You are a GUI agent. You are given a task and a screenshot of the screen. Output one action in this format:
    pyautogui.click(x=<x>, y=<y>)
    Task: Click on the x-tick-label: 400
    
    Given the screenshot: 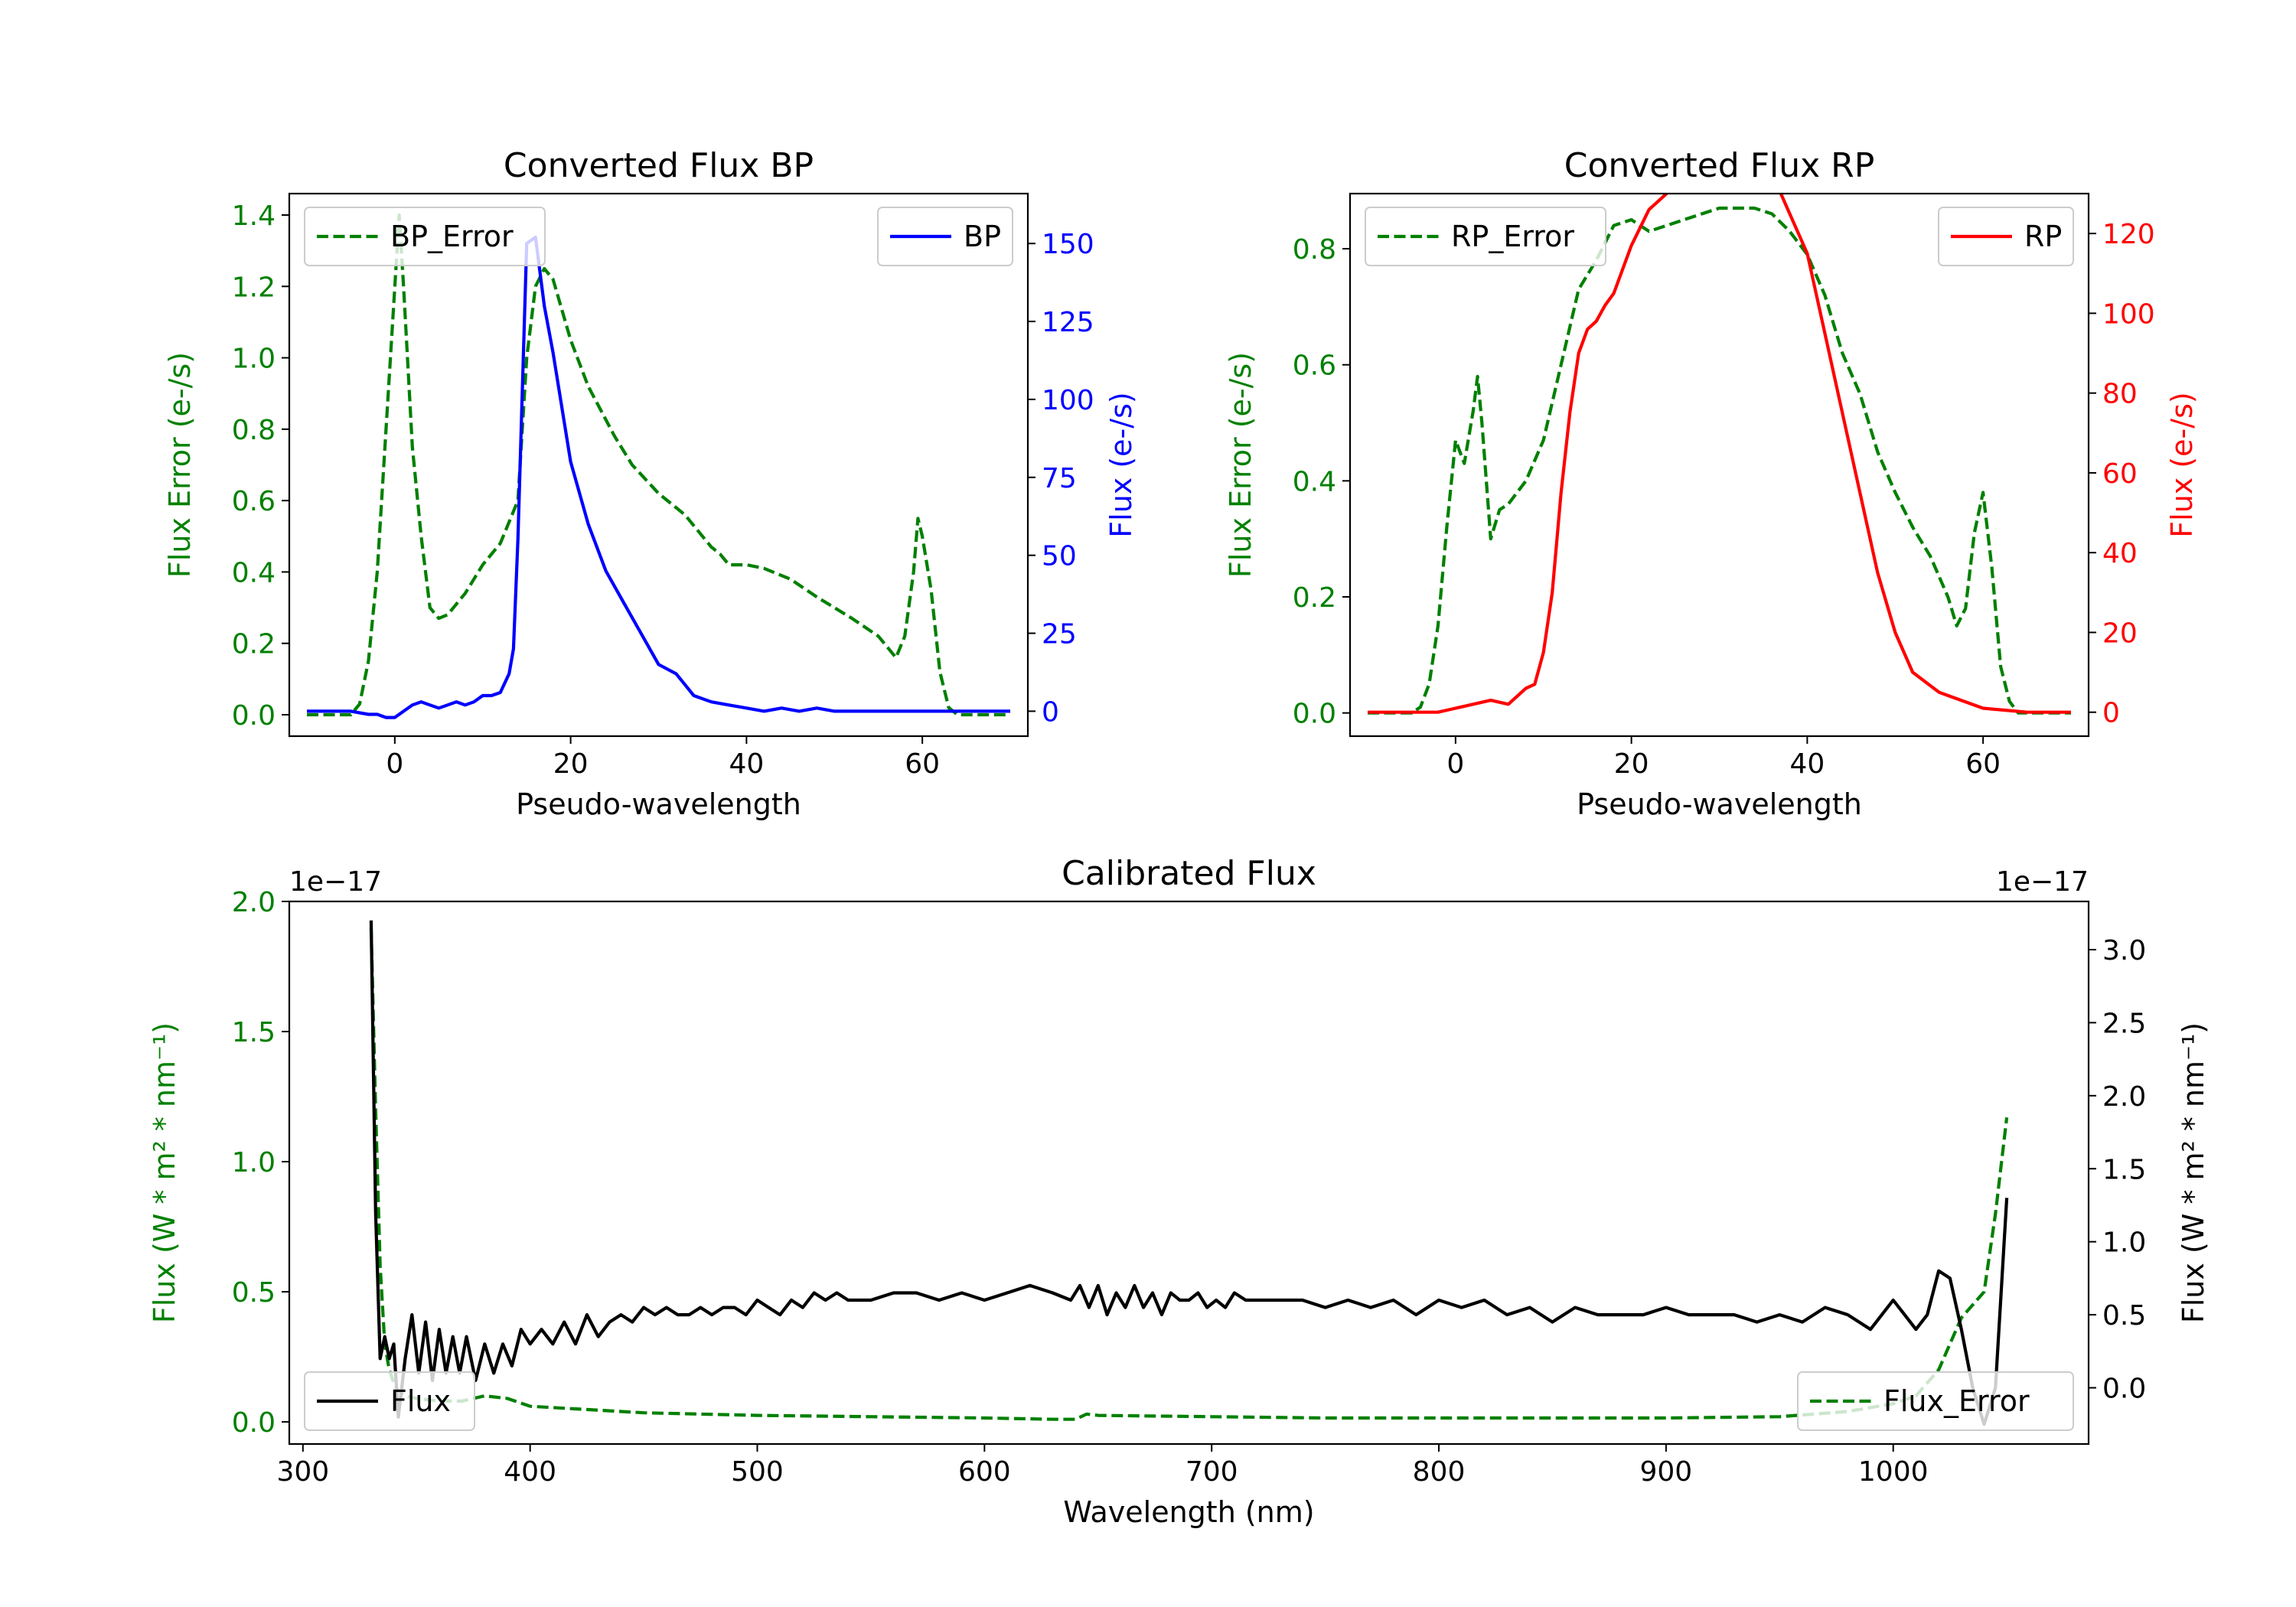 What is the action you would take?
    pyautogui.click(x=530, y=1472)
    